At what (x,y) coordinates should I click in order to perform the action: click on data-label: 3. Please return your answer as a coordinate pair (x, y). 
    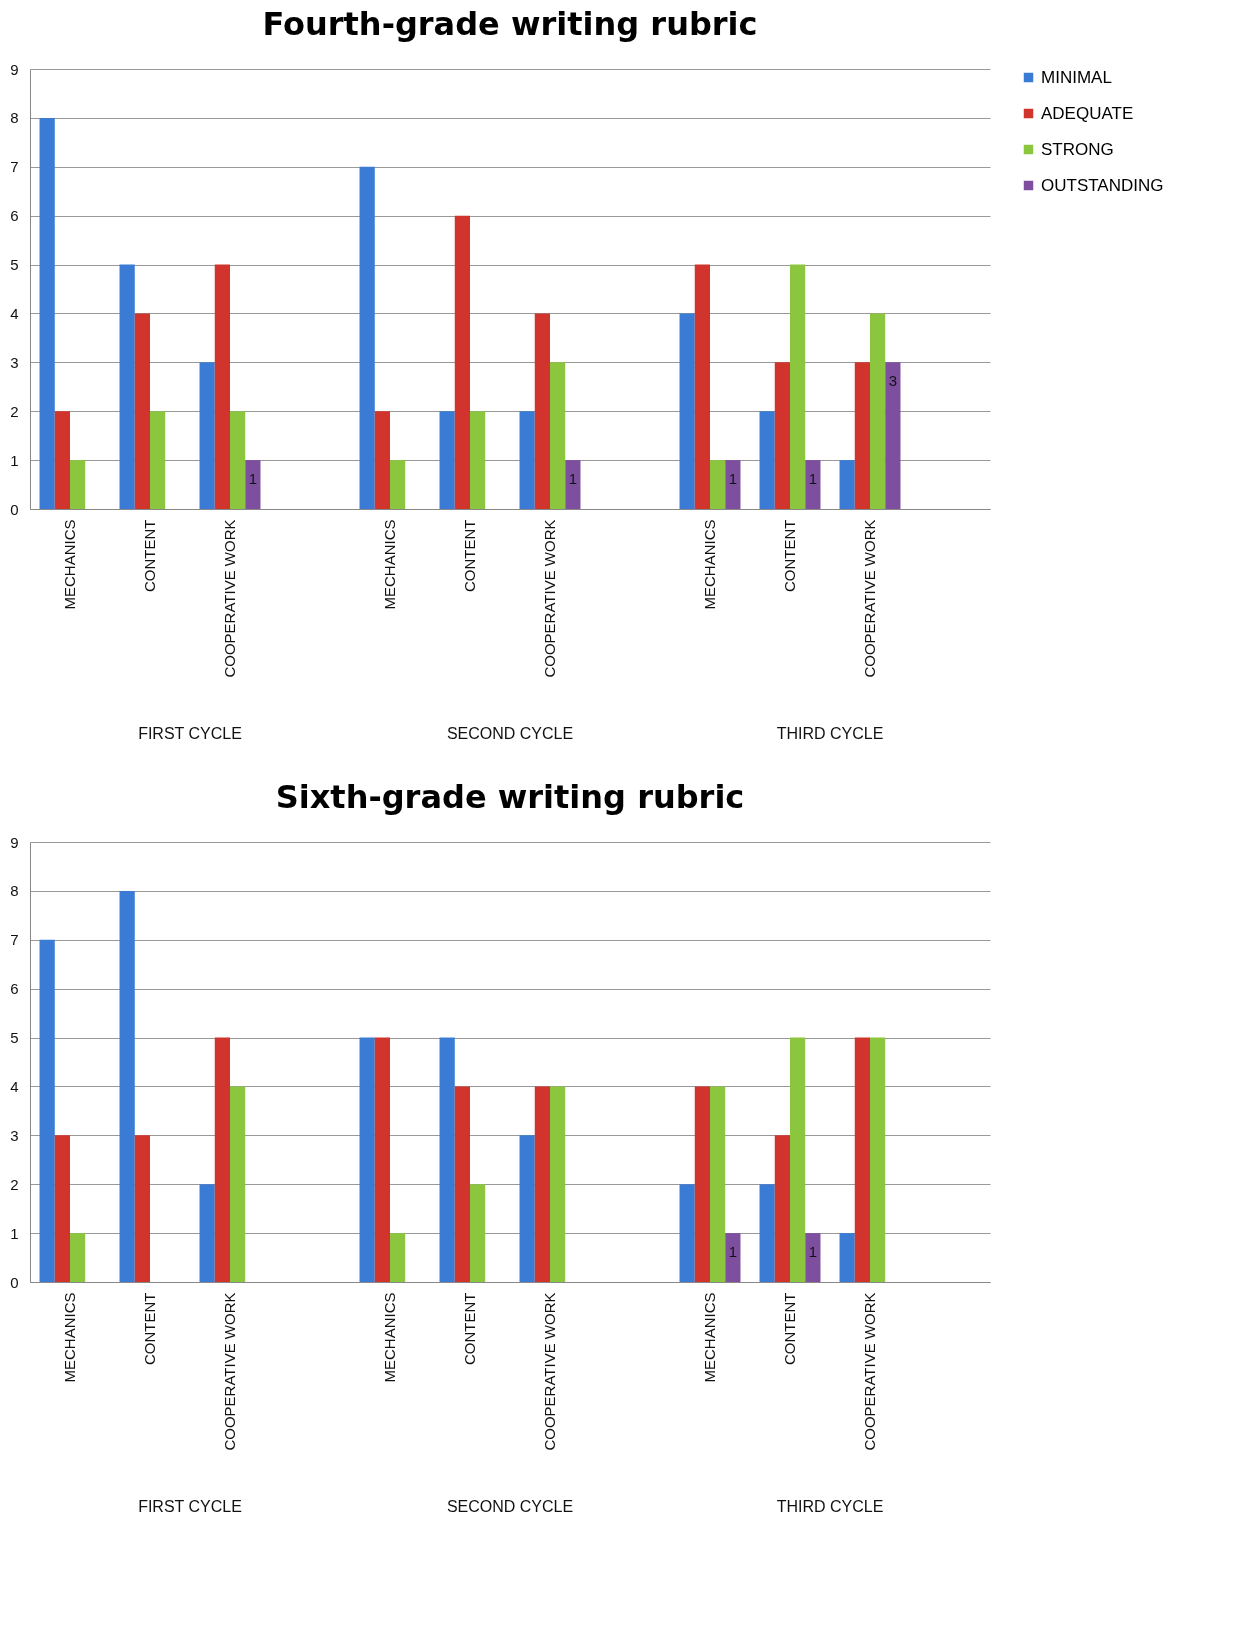
    Looking at the image, I should click on (893, 381).